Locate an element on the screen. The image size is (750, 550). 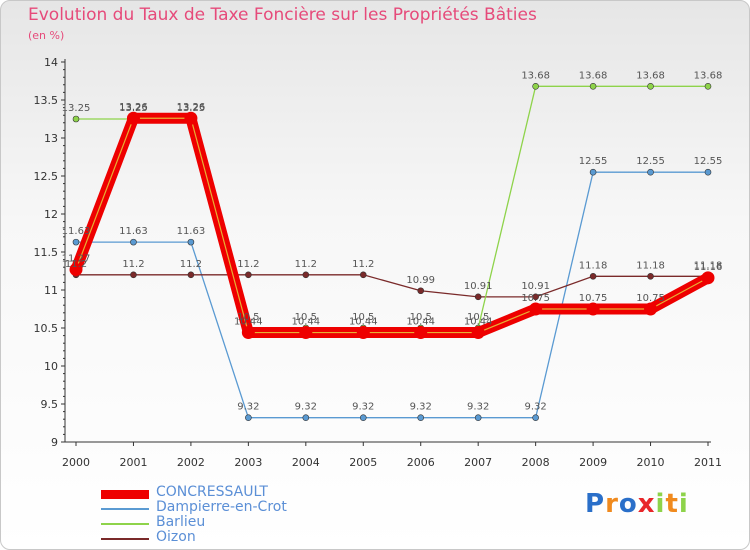
y-tick-label: 14 is located at coordinates (51, 62).